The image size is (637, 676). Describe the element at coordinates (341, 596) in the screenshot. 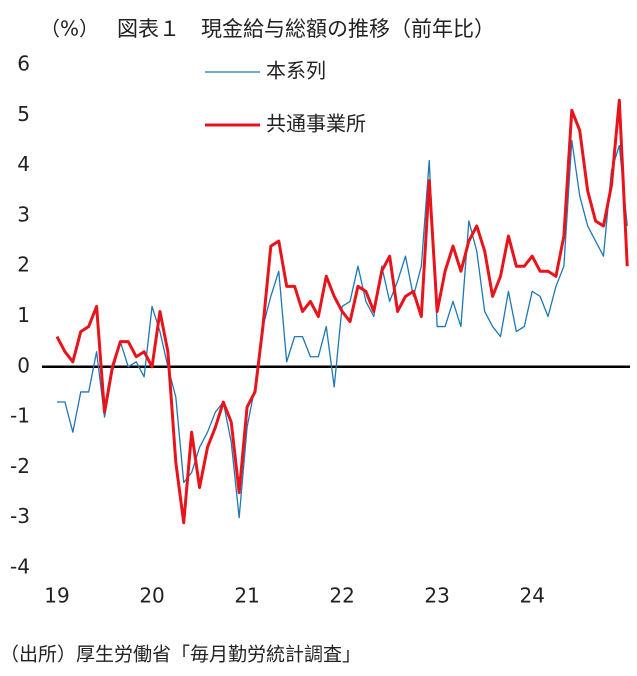

I see `x-tick-label: 22` at that location.